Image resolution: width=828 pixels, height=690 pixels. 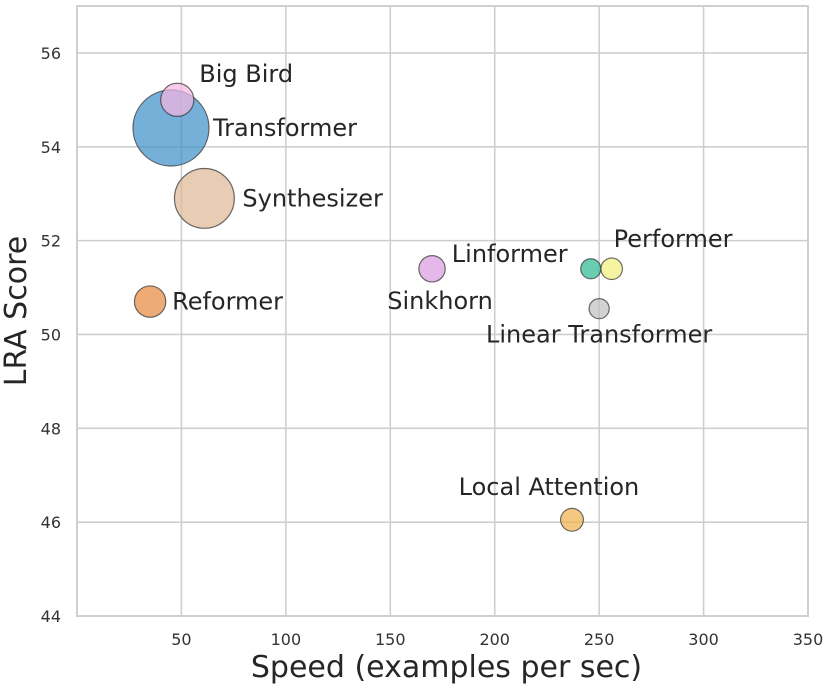 I want to click on y-tick-label: 52, so click(x=51, y=241).